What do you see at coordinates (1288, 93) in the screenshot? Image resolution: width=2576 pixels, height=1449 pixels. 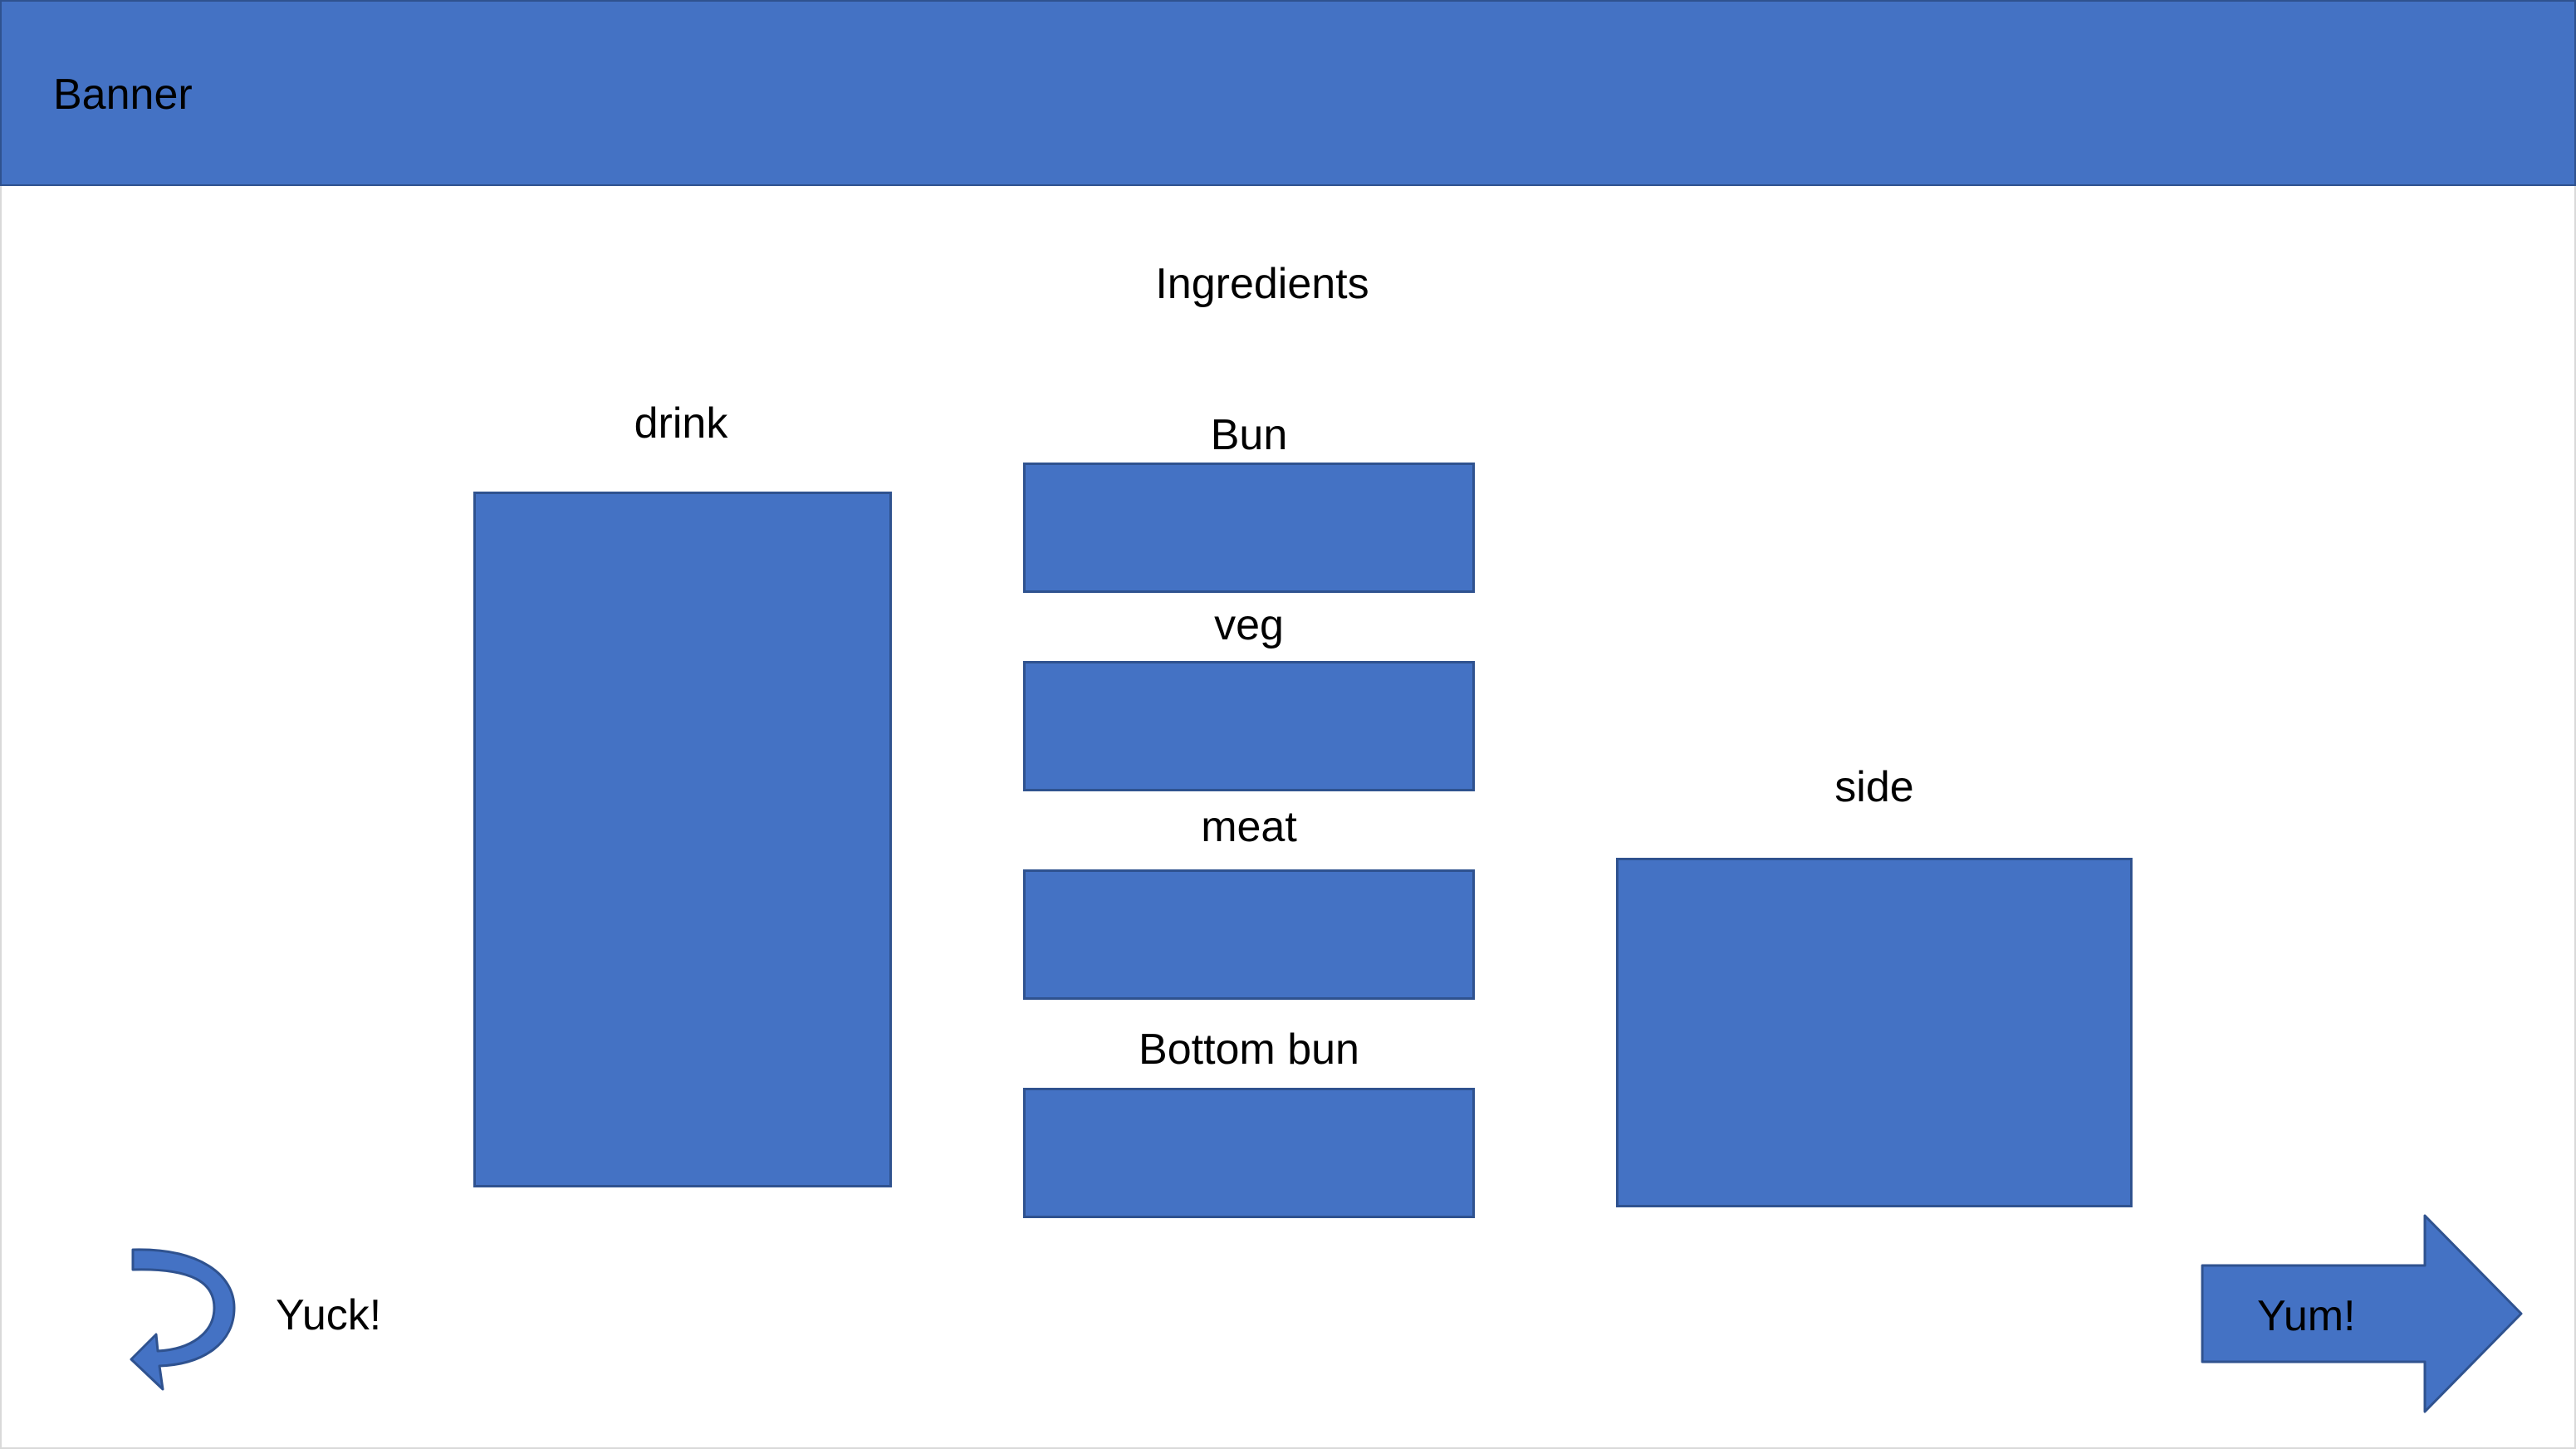 I see `banner: Banner` at bounding box center [1288, 93].